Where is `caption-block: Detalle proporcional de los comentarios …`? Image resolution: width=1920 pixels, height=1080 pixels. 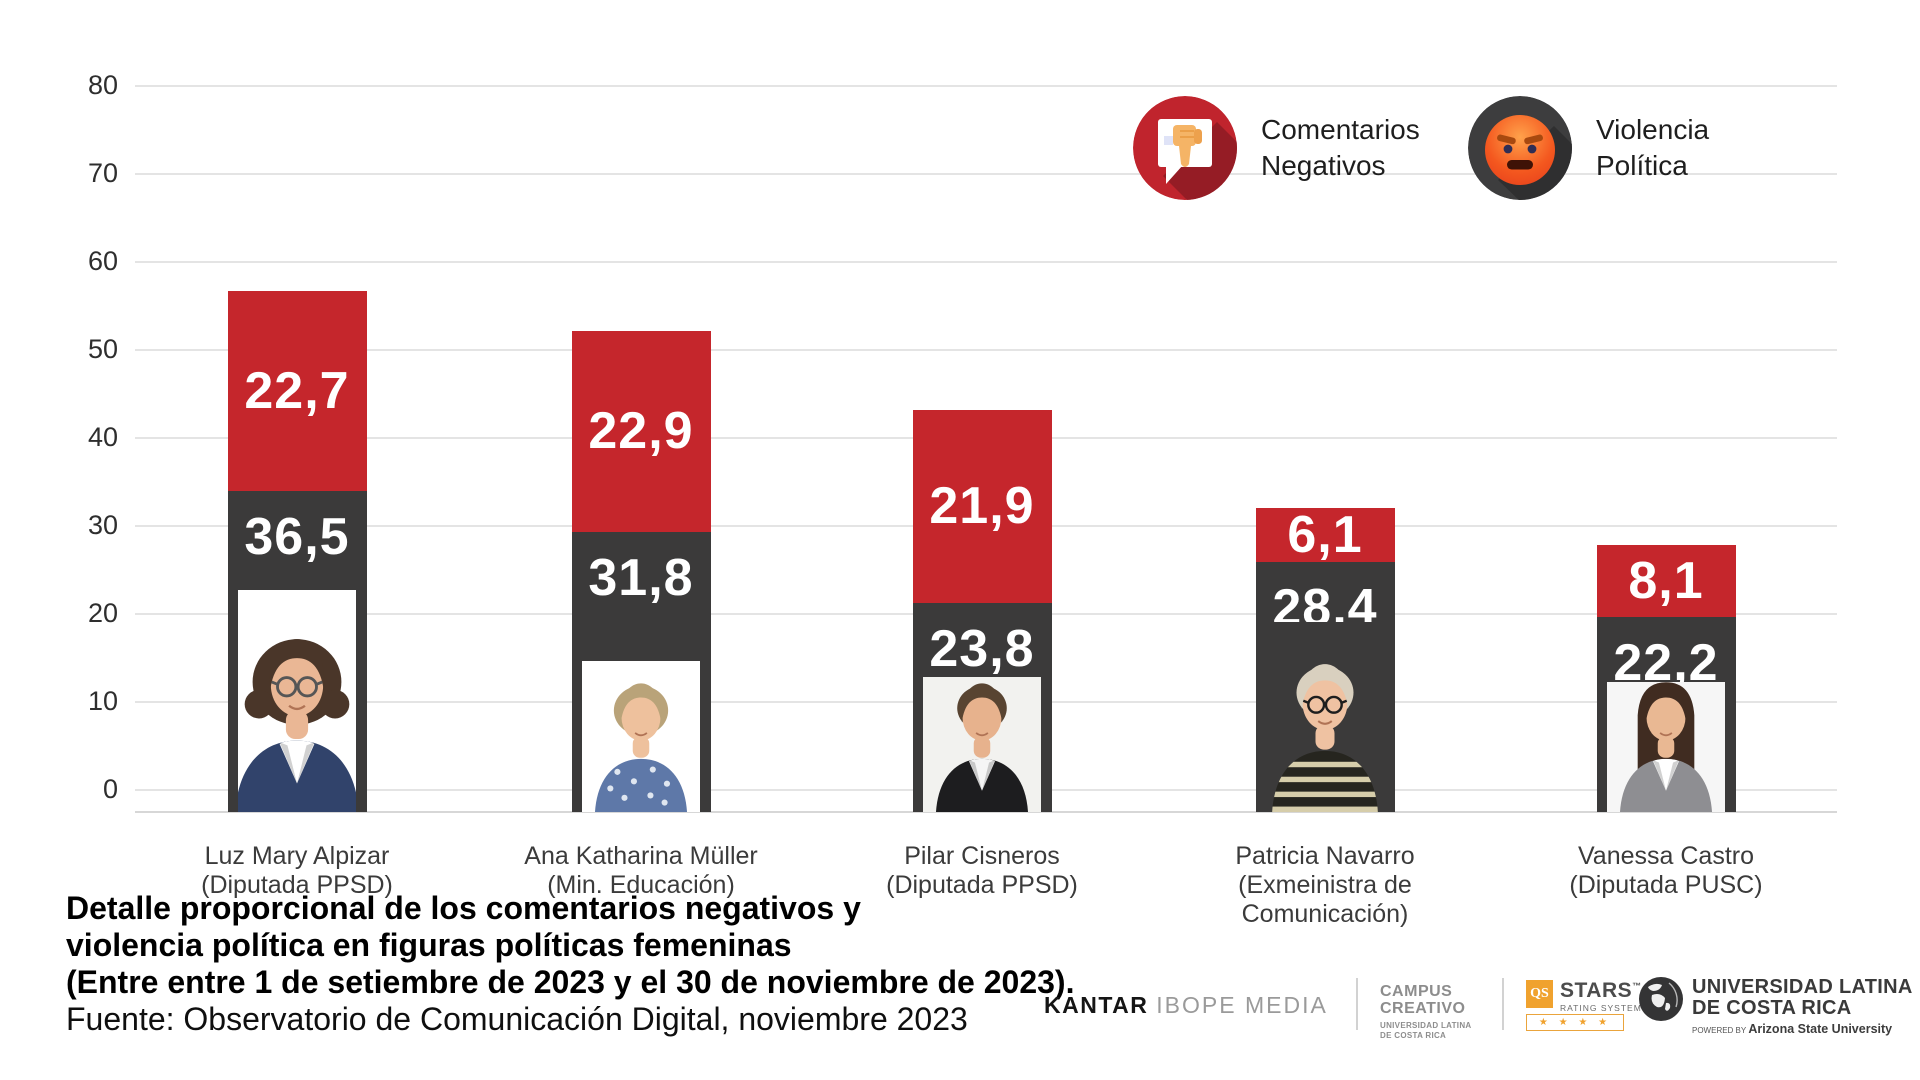
caption-block: Detalle proporcional de los comentarios … is located at coordinates (570, 964).